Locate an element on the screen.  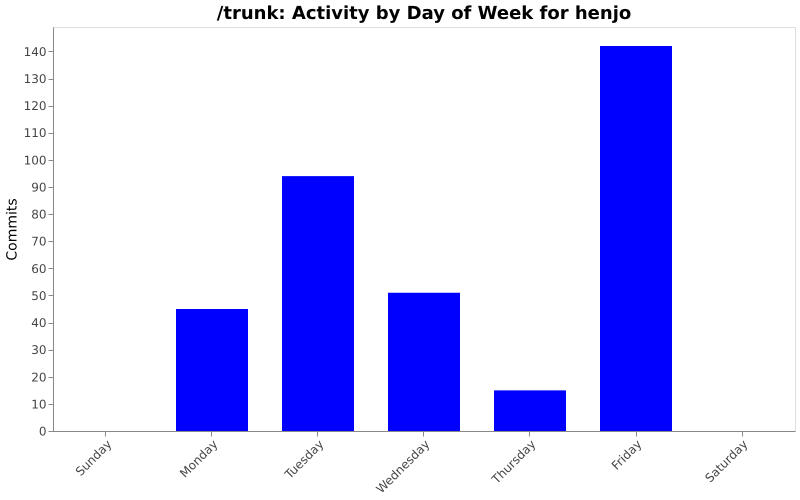
y-tick-label: 20 is located at coordinates (38, 377).